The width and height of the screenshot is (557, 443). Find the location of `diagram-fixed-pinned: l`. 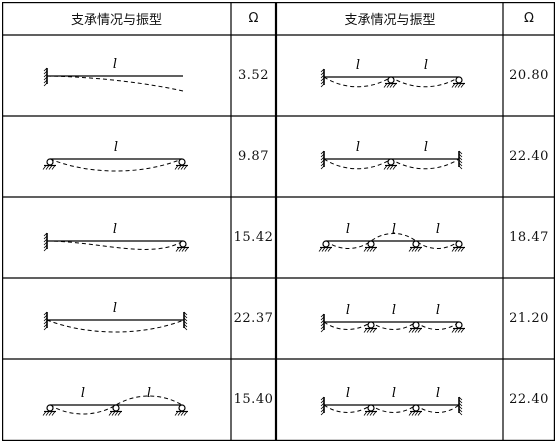

diagram-fixed-pinned: l is located at coordinates (116, 237).